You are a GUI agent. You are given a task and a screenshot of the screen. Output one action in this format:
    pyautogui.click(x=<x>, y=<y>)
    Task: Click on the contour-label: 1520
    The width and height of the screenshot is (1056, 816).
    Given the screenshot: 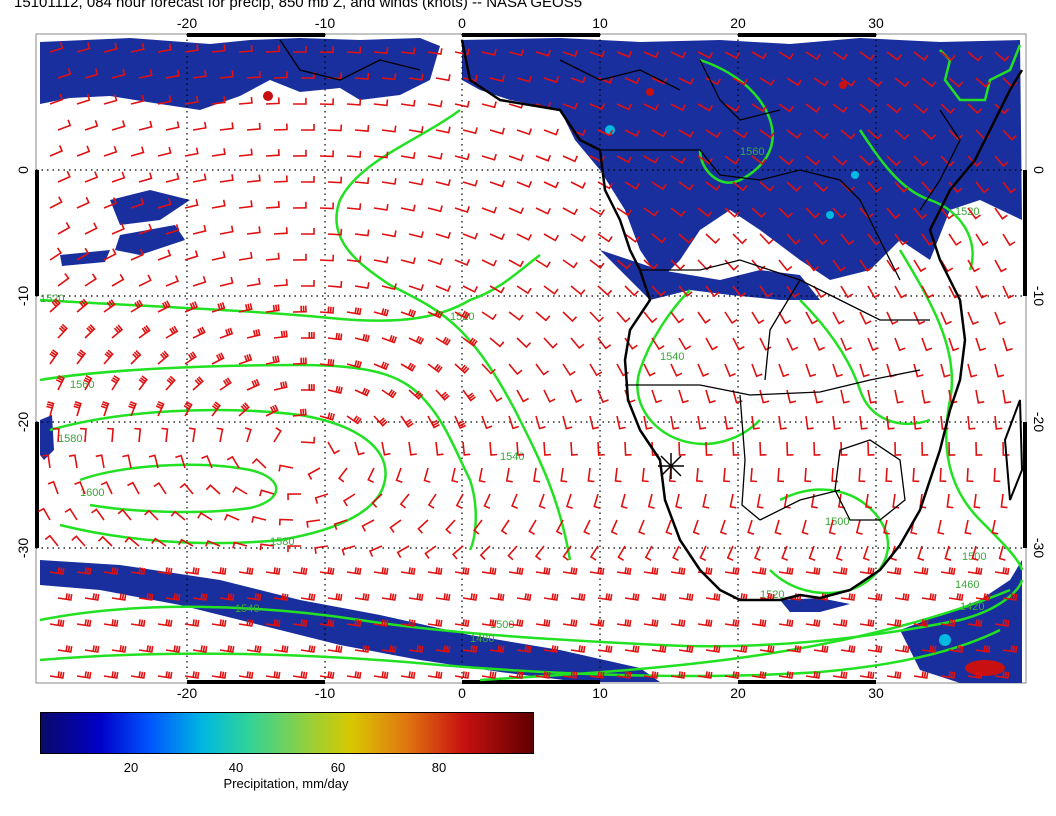 What is the action you would take?
    pyautogui.click(x=967, y=212)
    